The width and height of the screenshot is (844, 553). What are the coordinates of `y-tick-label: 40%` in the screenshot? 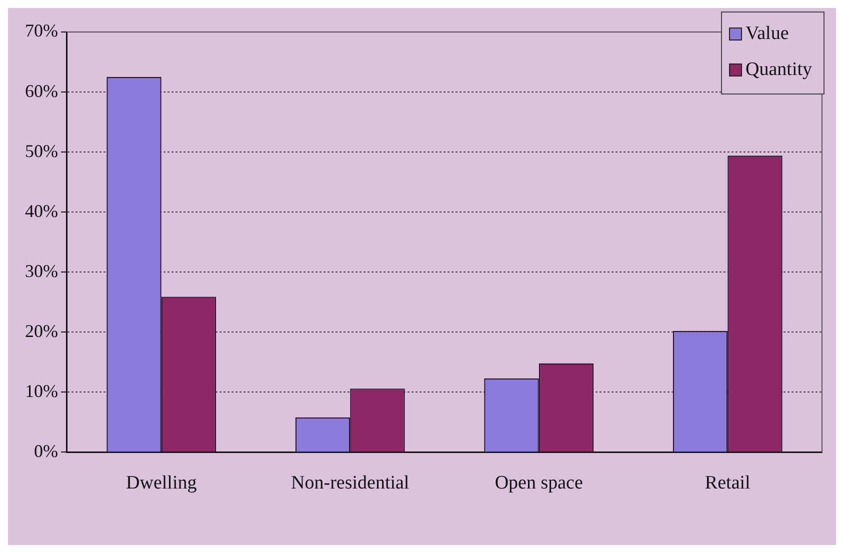 It's located at (41, 210).